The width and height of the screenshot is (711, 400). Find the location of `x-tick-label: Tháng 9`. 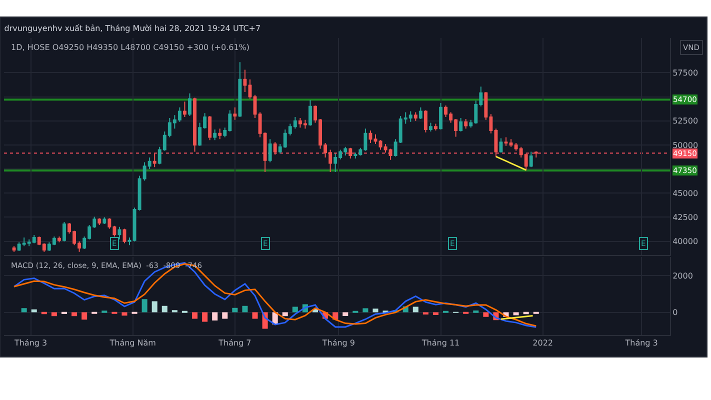

x-tick-label: Tháng 9 is located at coordinates (338, 343).